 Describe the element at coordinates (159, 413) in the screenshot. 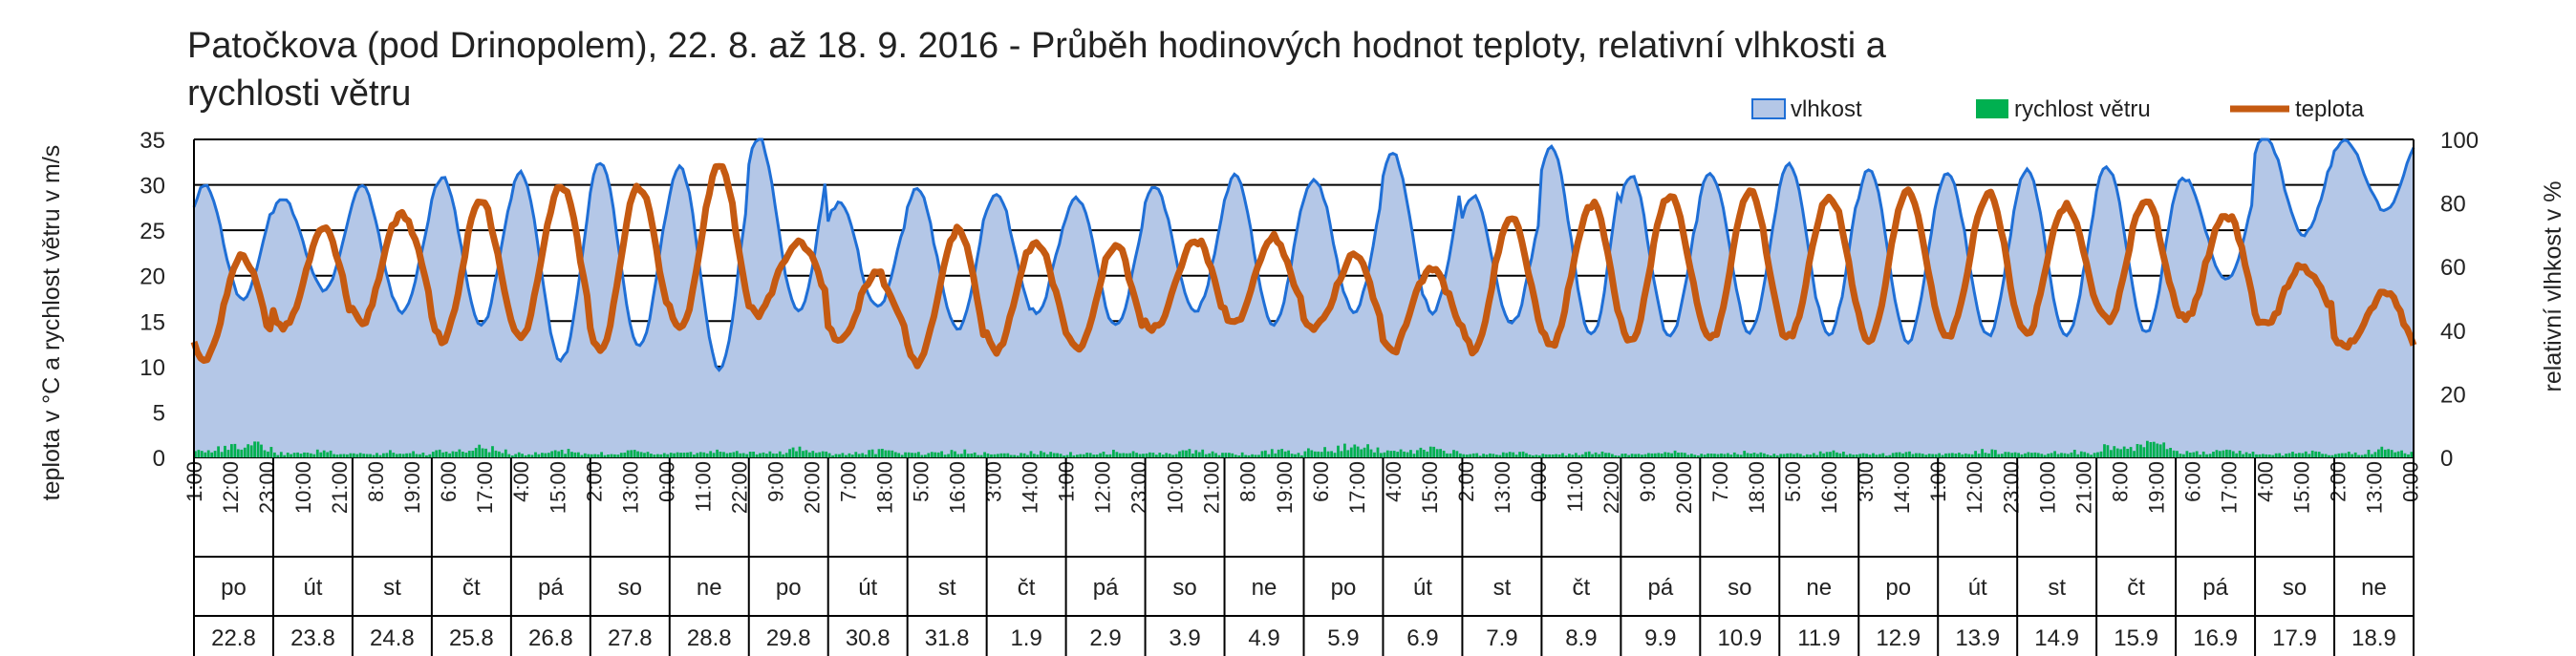

I see `left-tick-label: 5` at that location.